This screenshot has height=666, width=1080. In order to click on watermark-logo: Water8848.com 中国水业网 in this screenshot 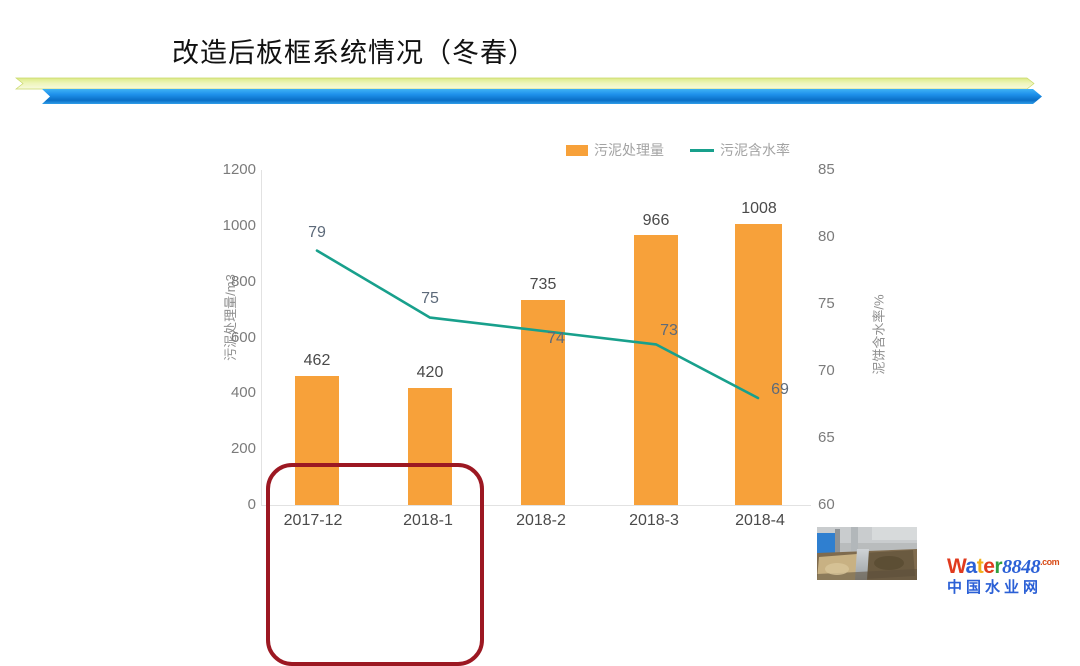, I will do `click(1010, 574)`.